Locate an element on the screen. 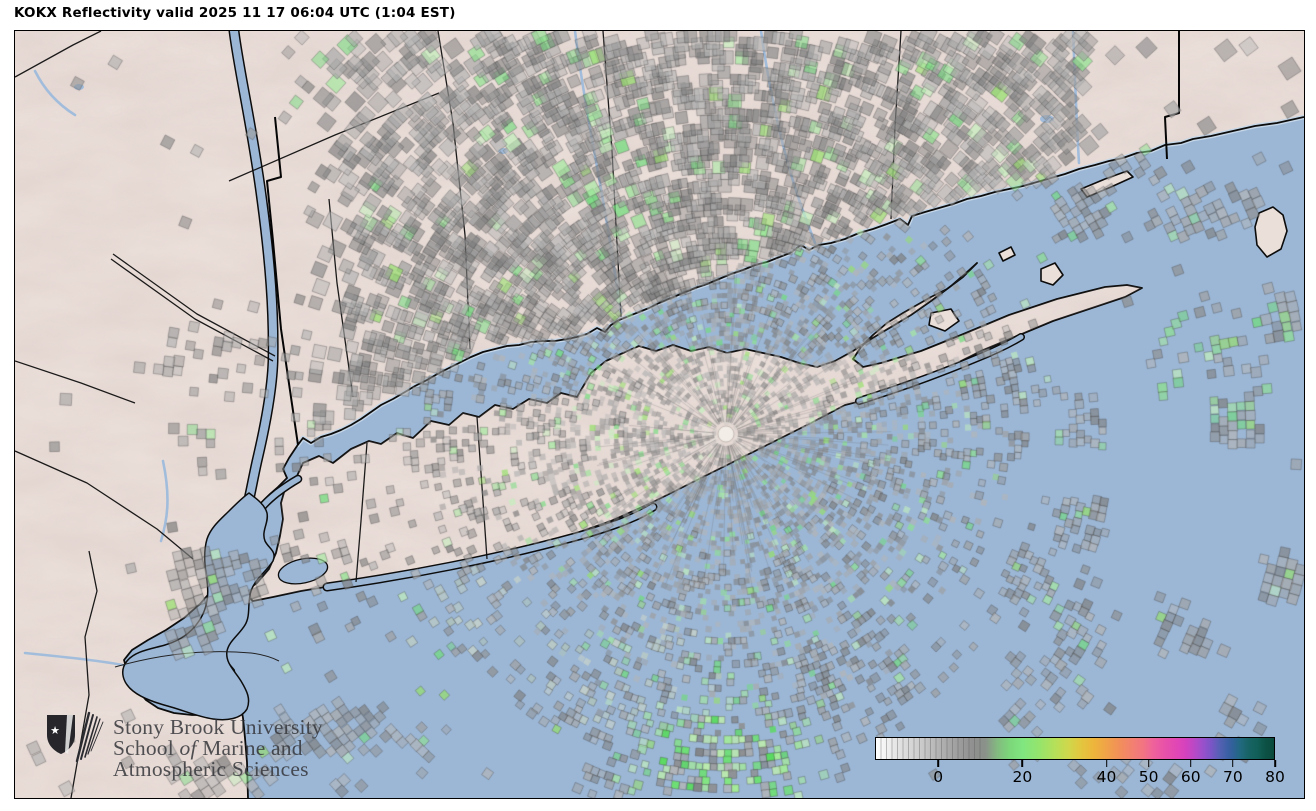  colorbar-discrete-stripes is located at coordinates (931, 748).